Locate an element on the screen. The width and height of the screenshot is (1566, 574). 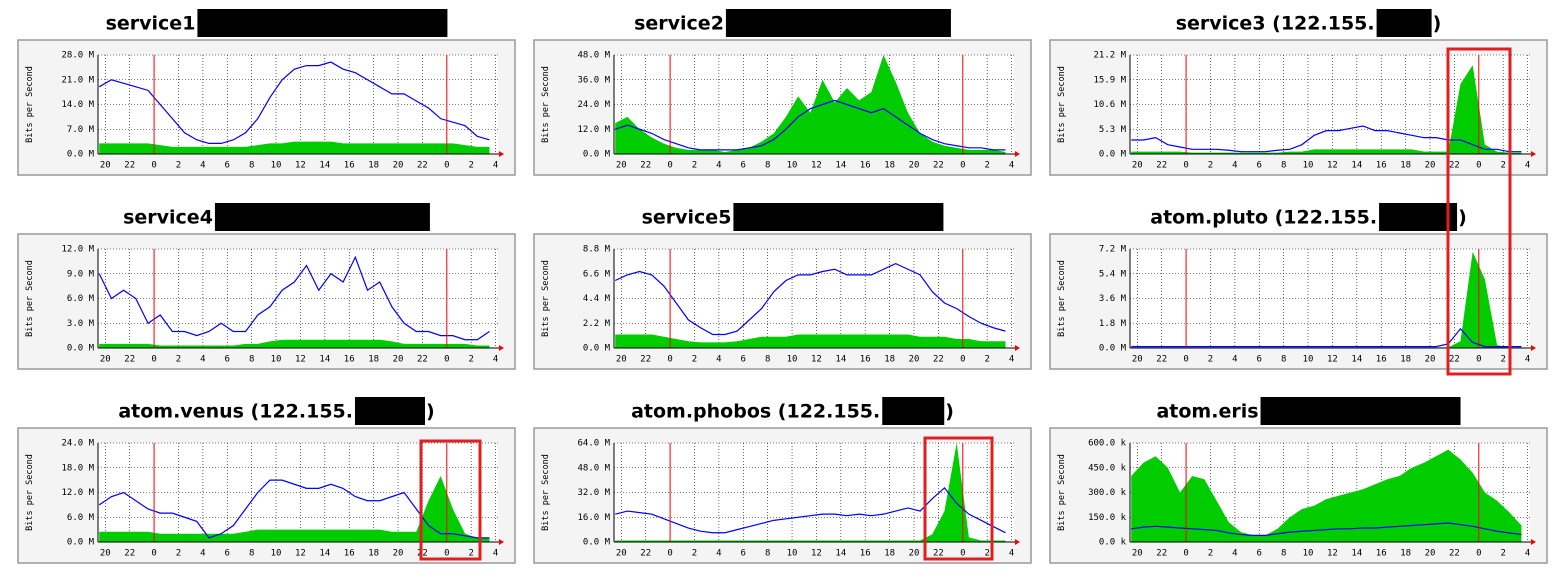
y-tick-label: 2.2 M is located at coordinates (597, 324).